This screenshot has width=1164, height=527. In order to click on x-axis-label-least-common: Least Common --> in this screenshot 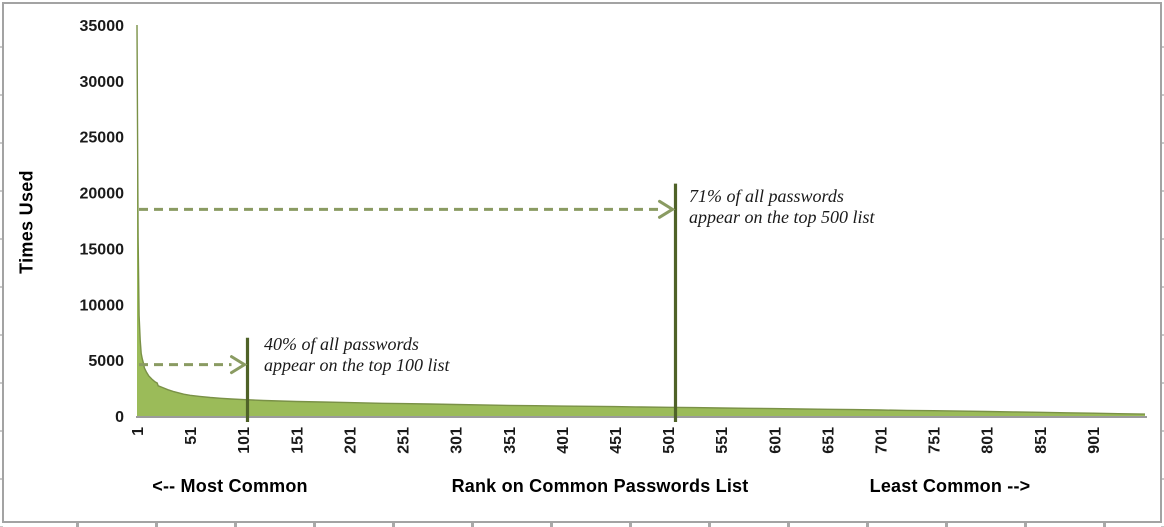, I will do `click(950, 486)`.